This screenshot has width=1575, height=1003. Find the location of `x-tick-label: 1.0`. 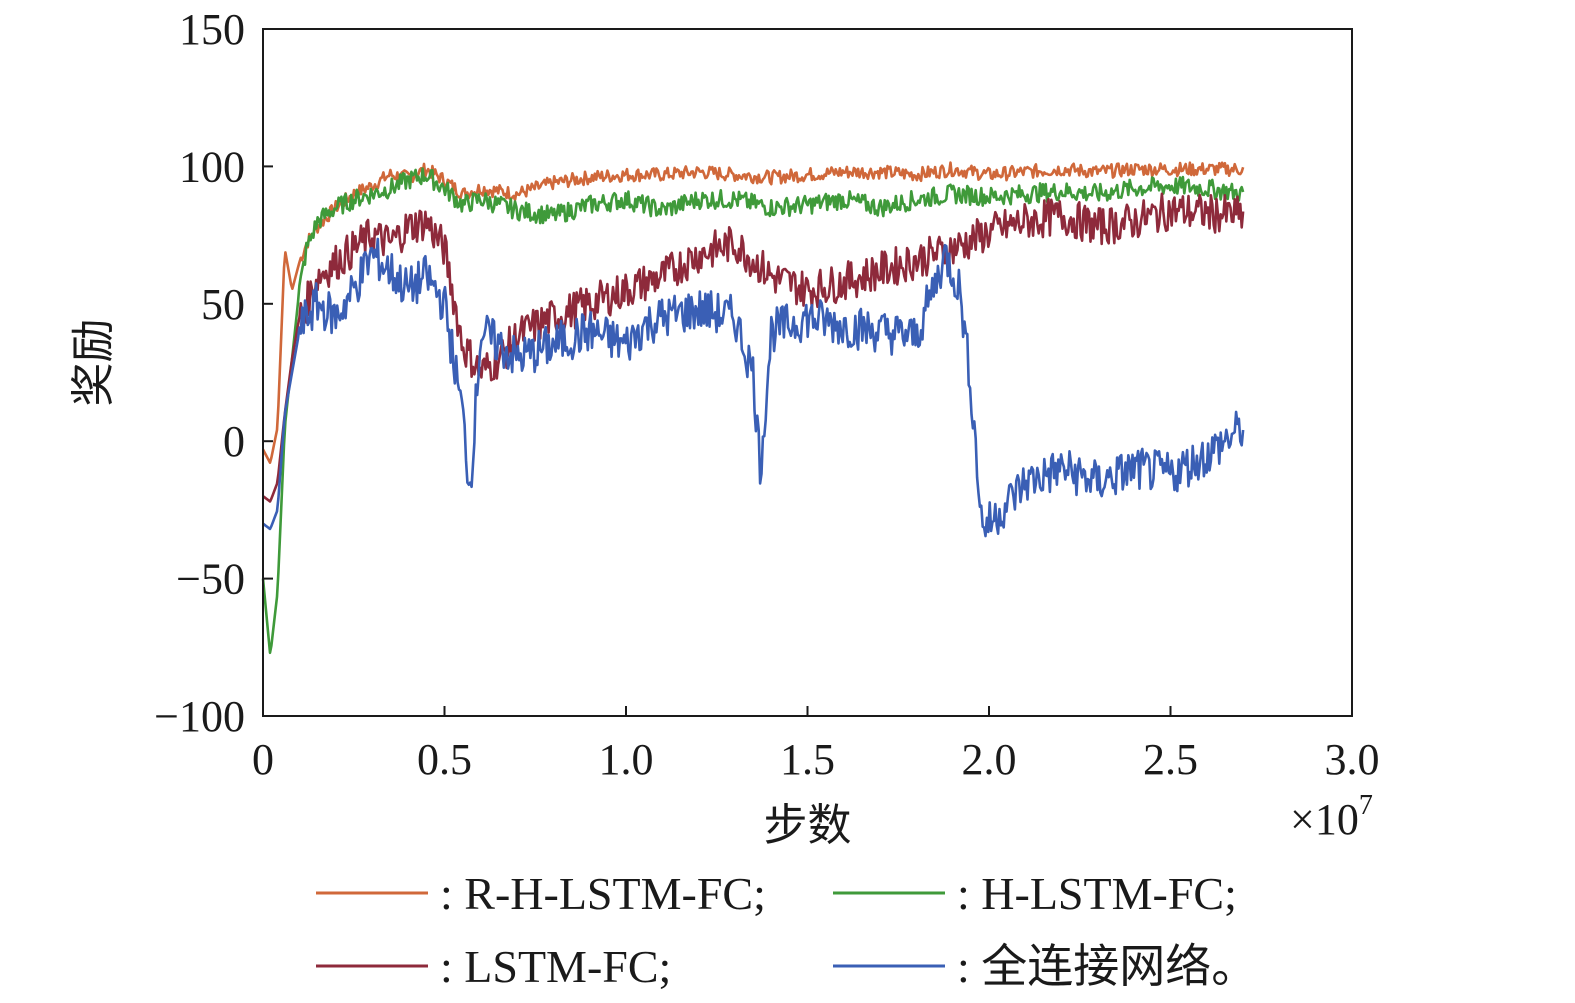

x-tick-label: 1.0 is located at coordinates (626, 759).